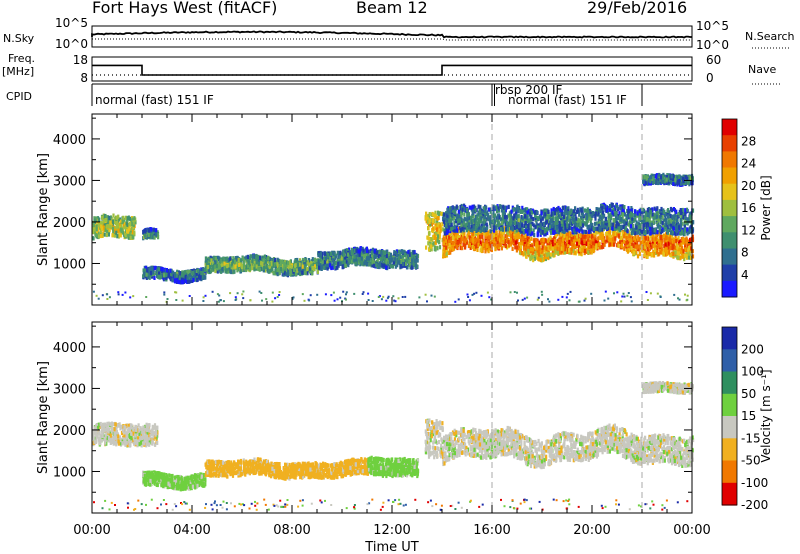  What do you see at coordinates (712, 45) in the screenshot?
I see `noise-tick-right-lo: 10^0` at bounding box center [712, 45].